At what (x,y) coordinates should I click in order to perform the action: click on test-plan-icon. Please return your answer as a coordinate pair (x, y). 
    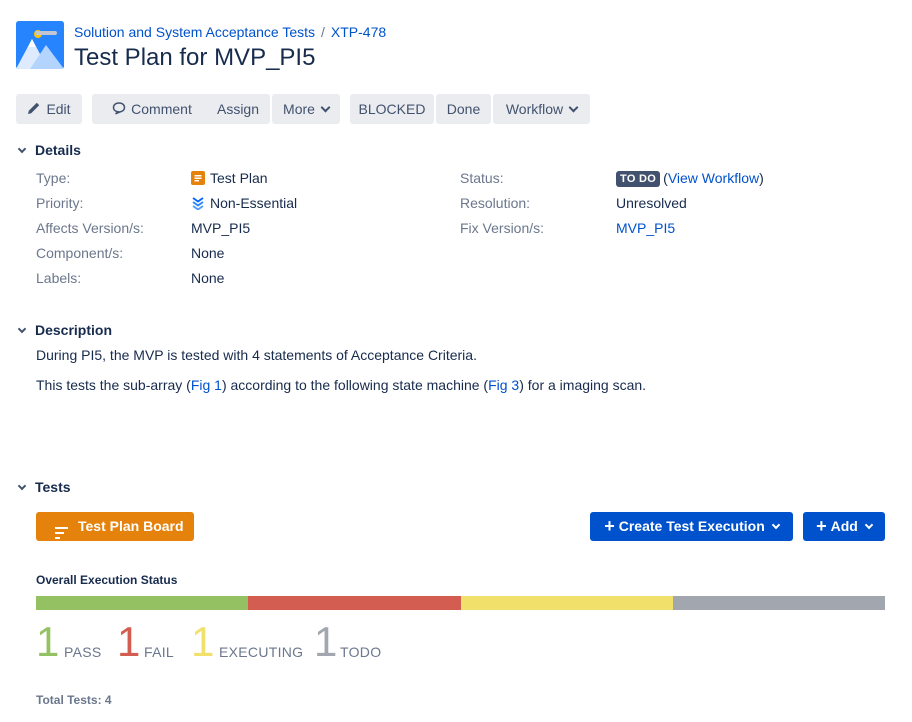
    Looking at the image, I should click on (198, 180).